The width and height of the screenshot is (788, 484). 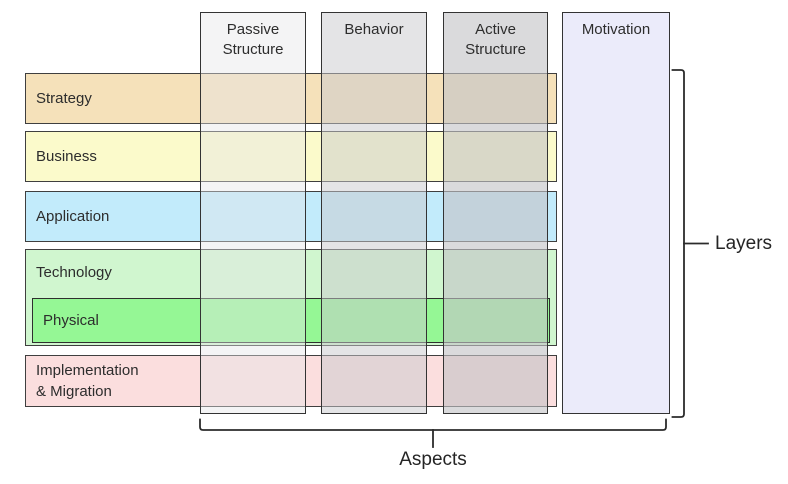 I want to click on layer-label-technology: Technology, so click(x=74, y=272).